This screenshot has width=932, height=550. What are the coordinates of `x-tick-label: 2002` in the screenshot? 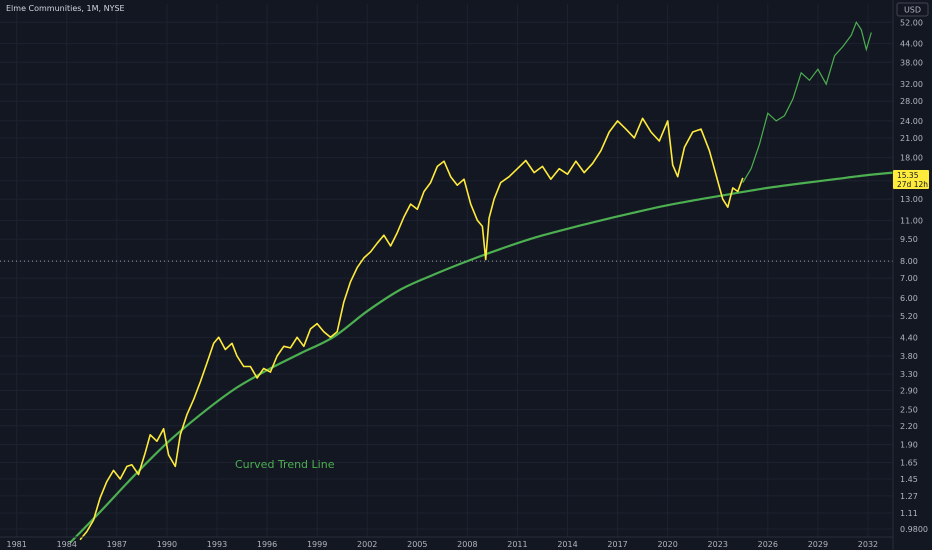 It's located at (367, 544).